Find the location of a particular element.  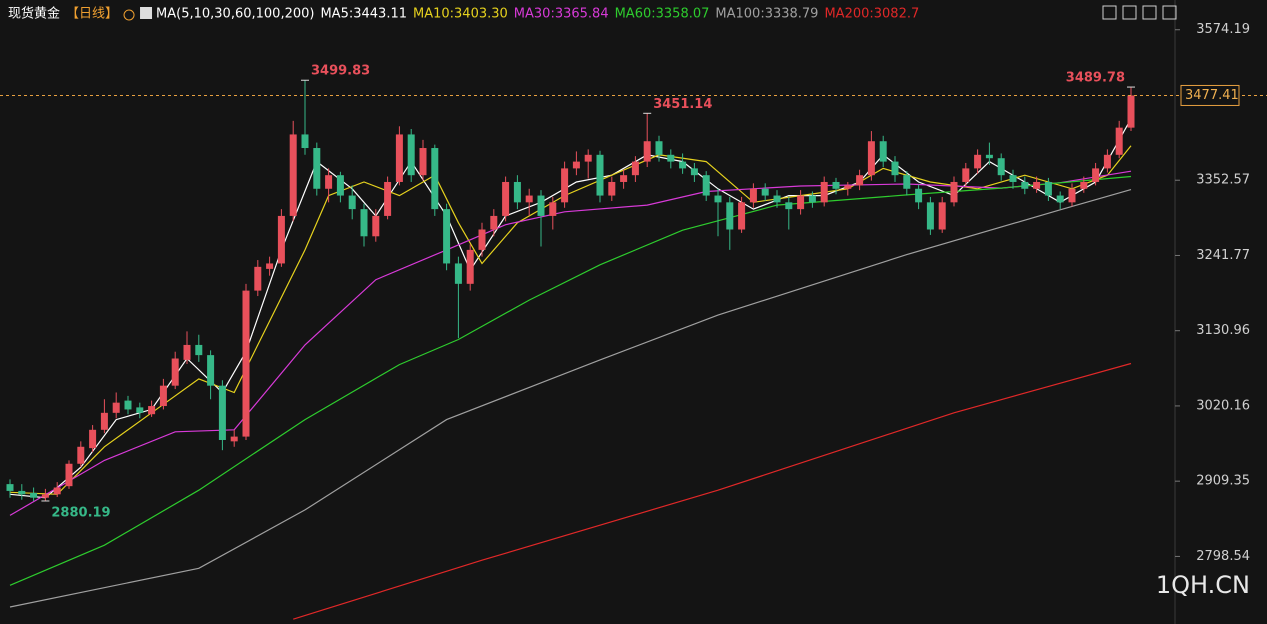

title: 现货黄金 is located at coordinates (34, 14).